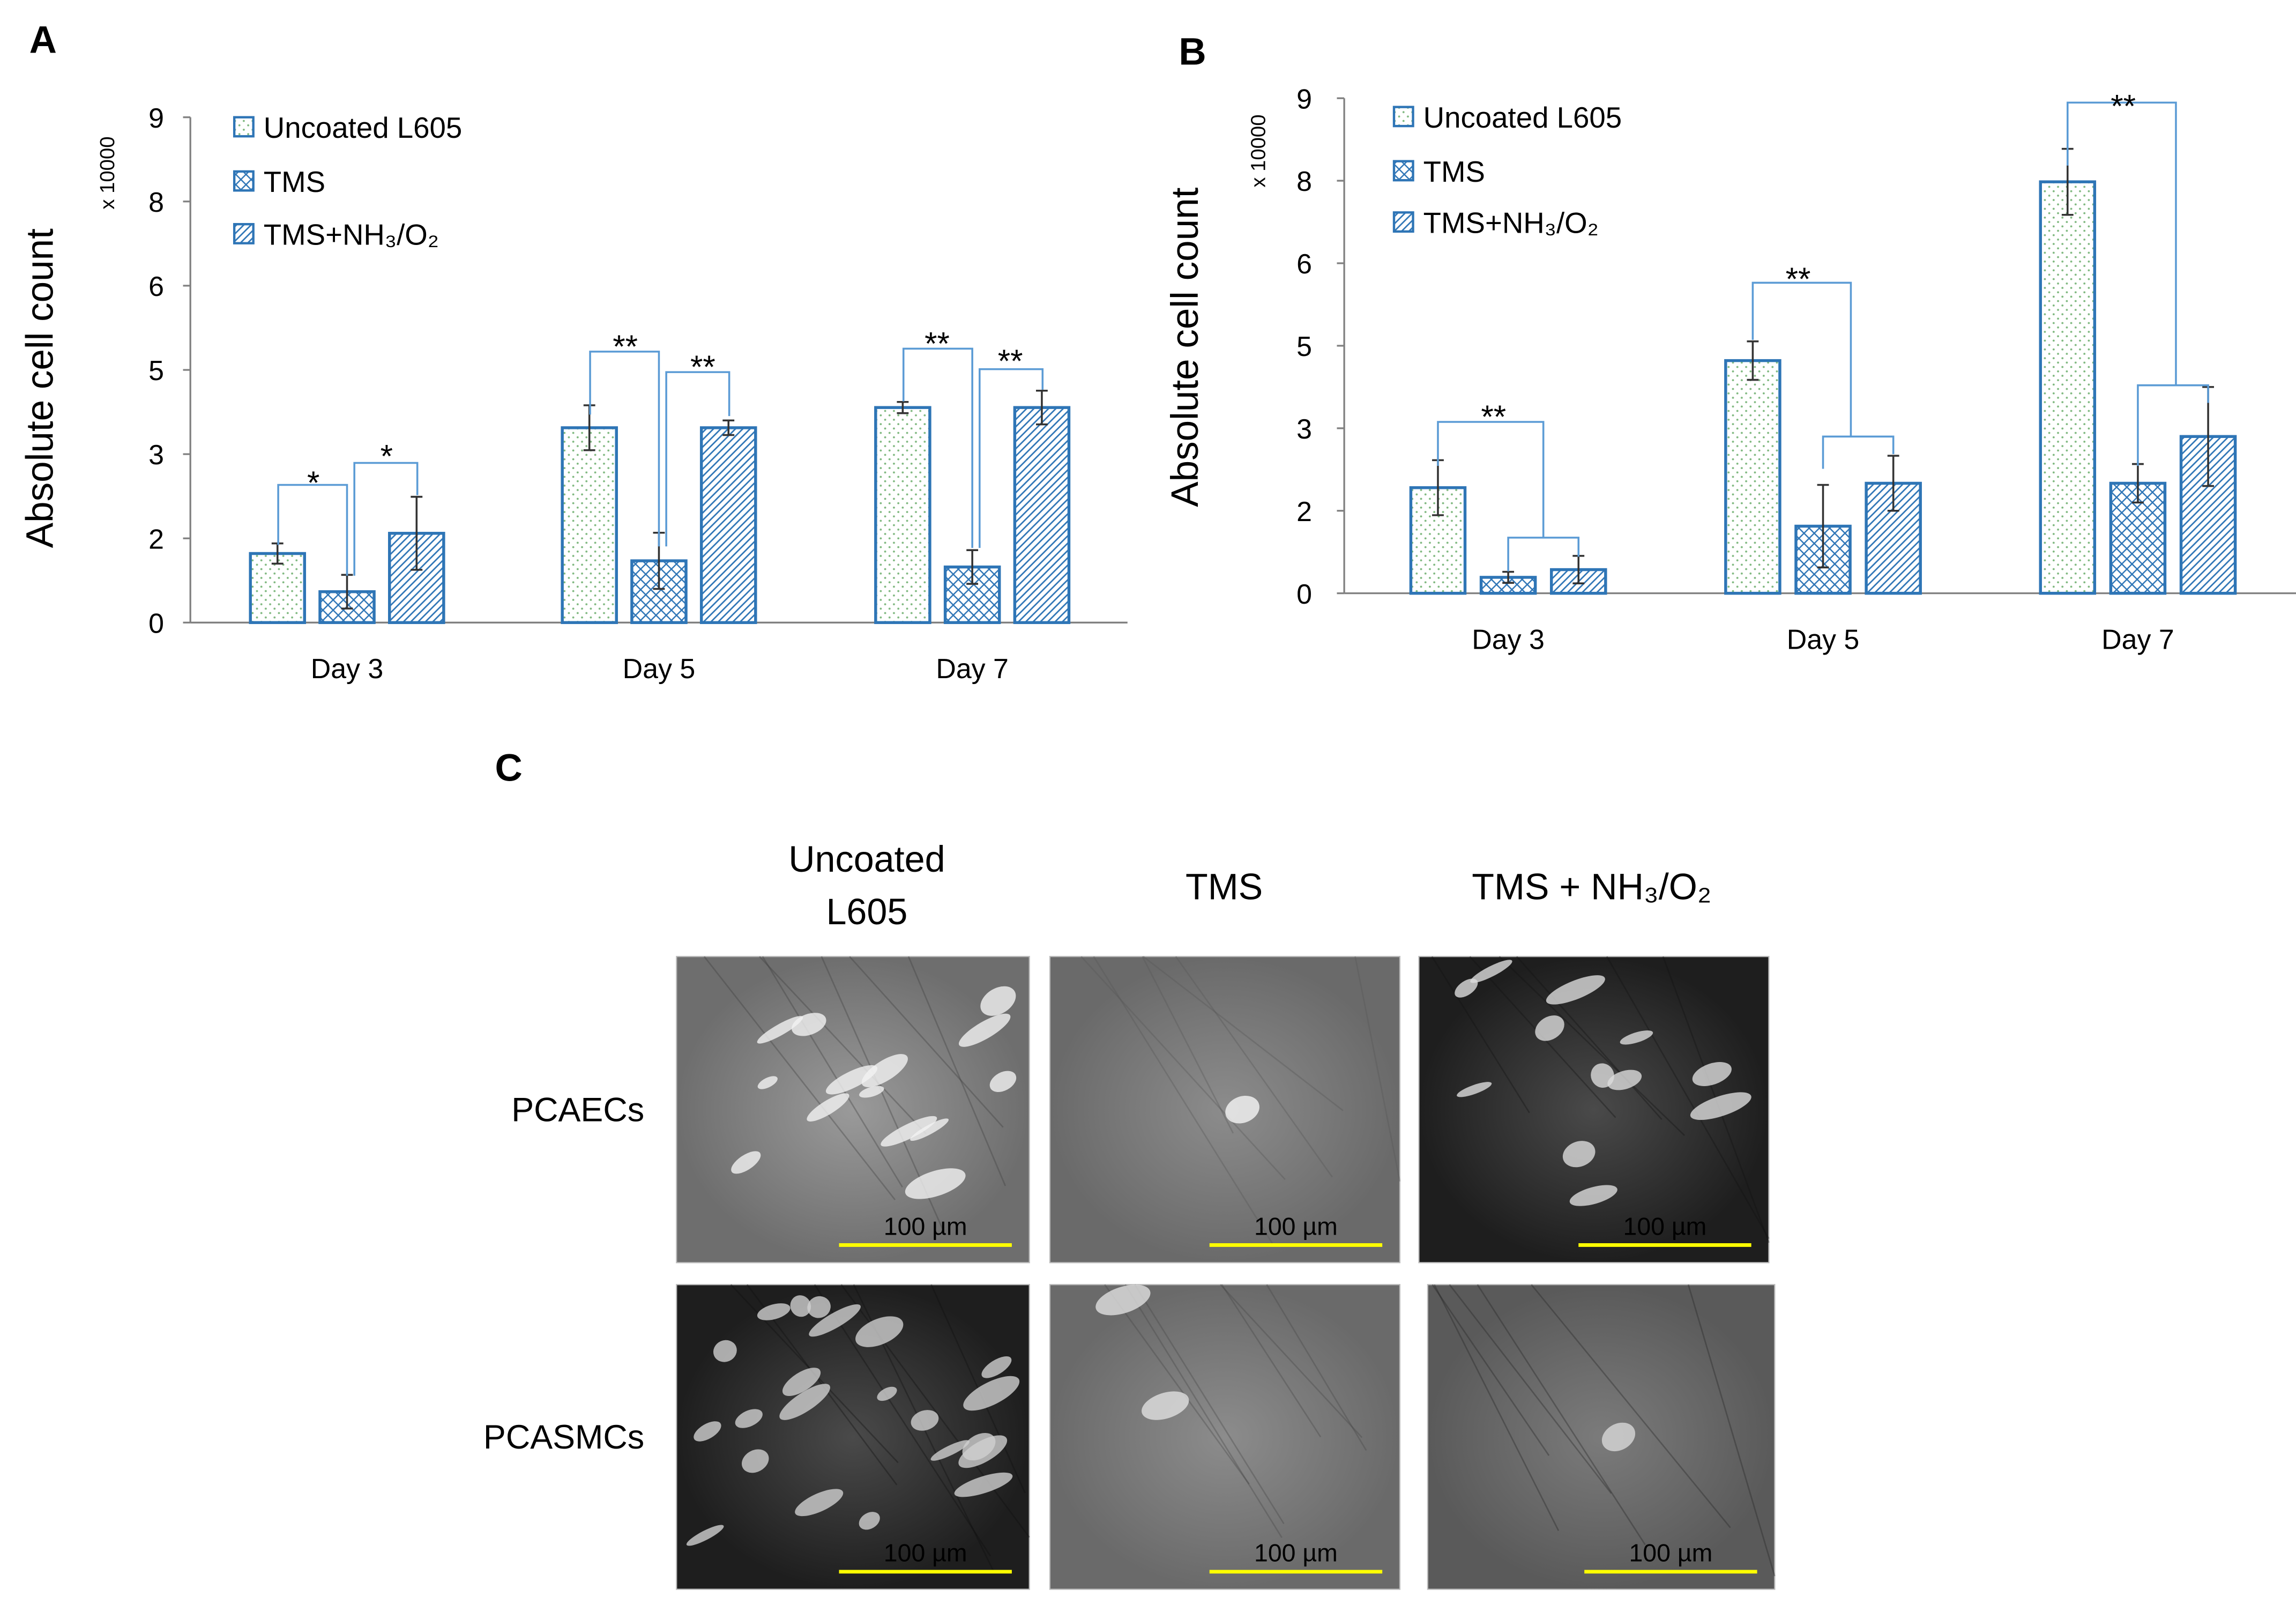  I want to click on row-label: PCASMCs, so click(563, 1437).